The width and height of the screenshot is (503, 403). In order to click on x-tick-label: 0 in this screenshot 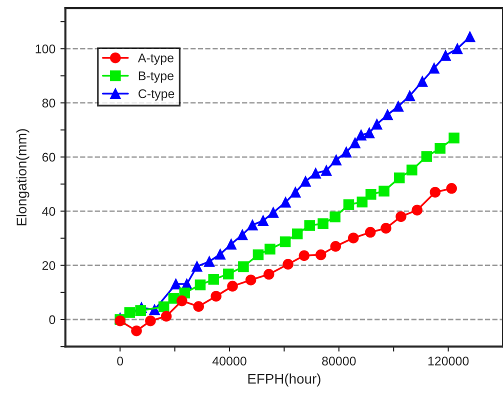, I will do `click(120, 361)`.